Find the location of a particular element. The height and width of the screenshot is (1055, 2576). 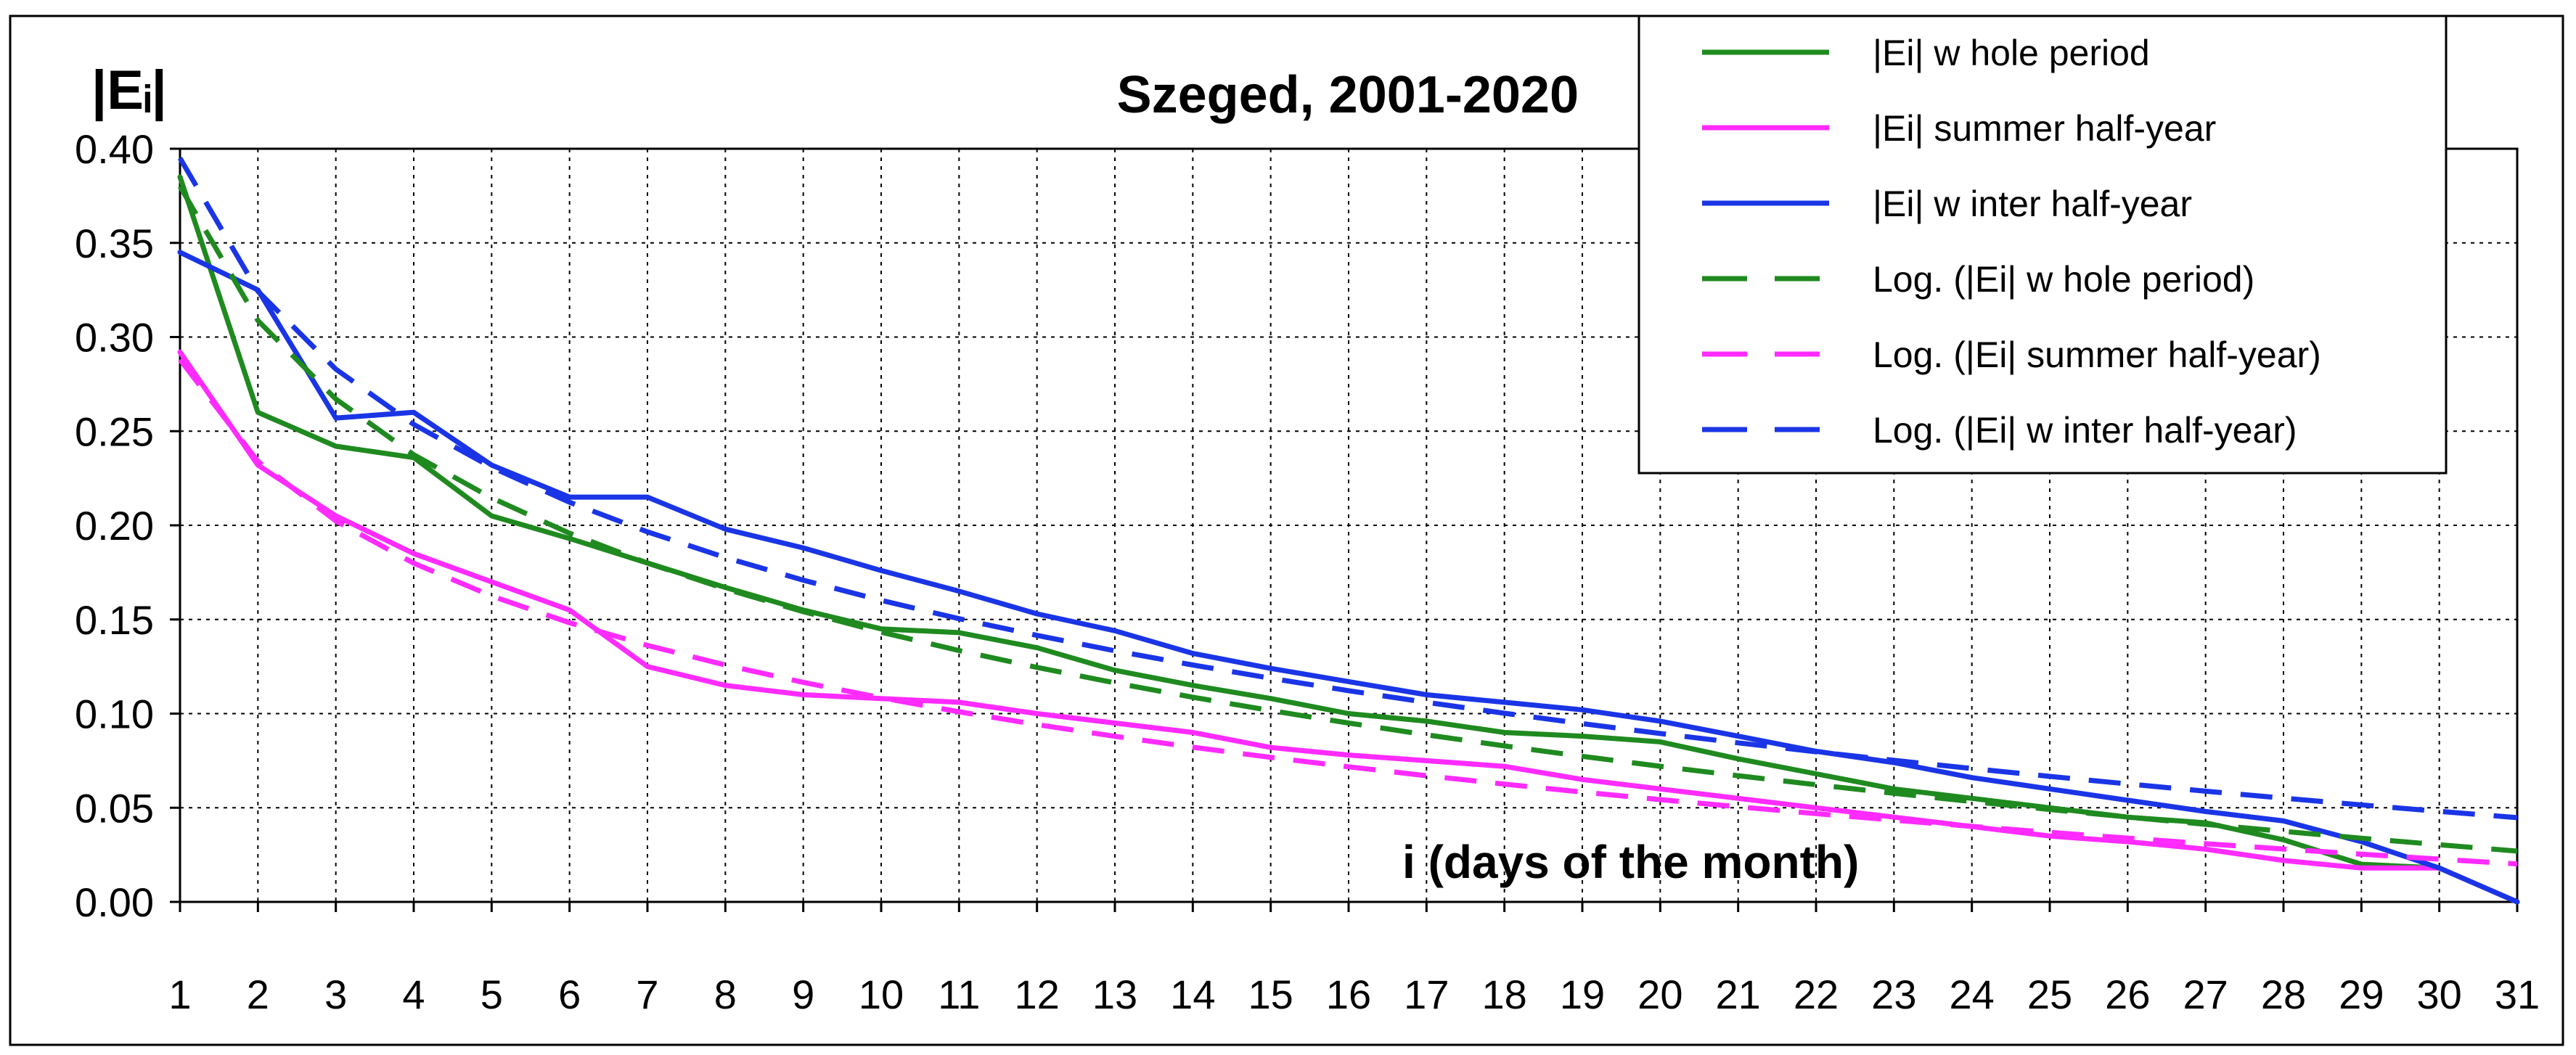

x-tick-label: 25 is located at coordinates (2049, 995).